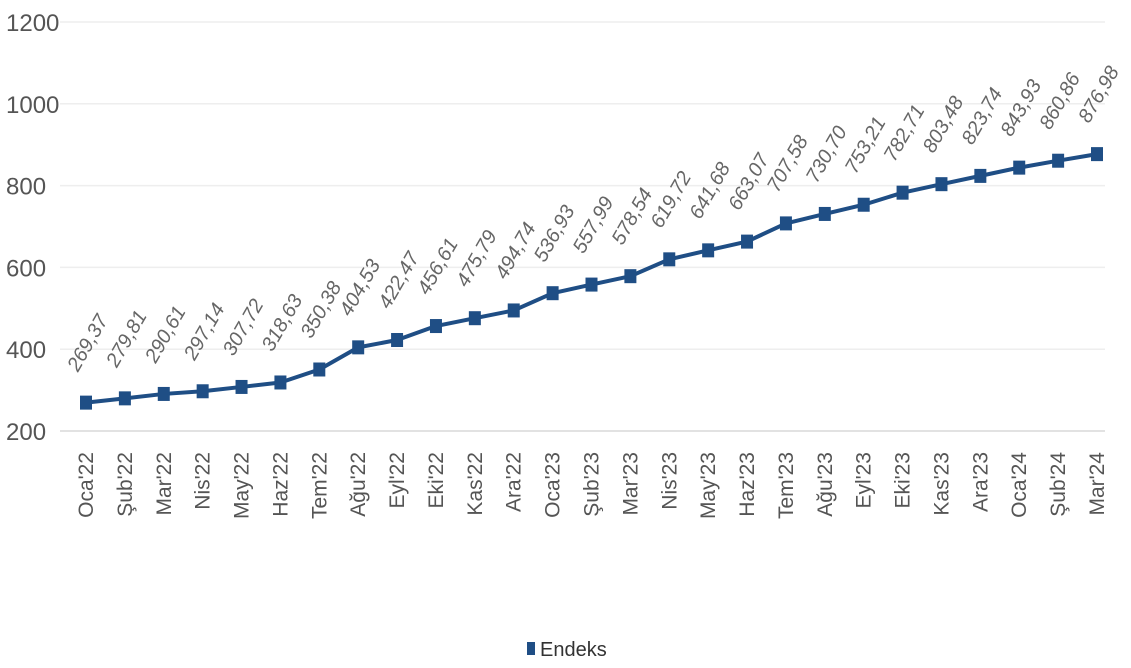 The width and height of the screenshot is (1131, 668). Describe the element at coordinates (866, 145) in the screenshot. I see `data-label: 753,21` at that location.